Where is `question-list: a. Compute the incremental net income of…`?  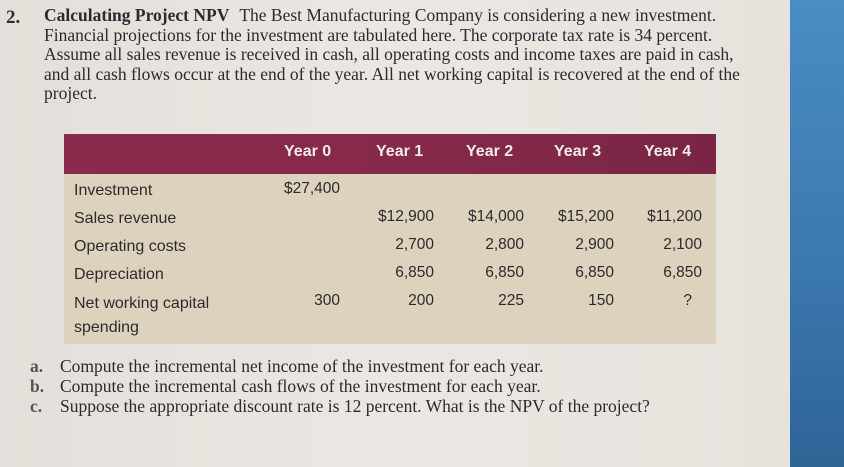
question-list: a. Compute the incremental net income of… is located at coordinates (395, 386).